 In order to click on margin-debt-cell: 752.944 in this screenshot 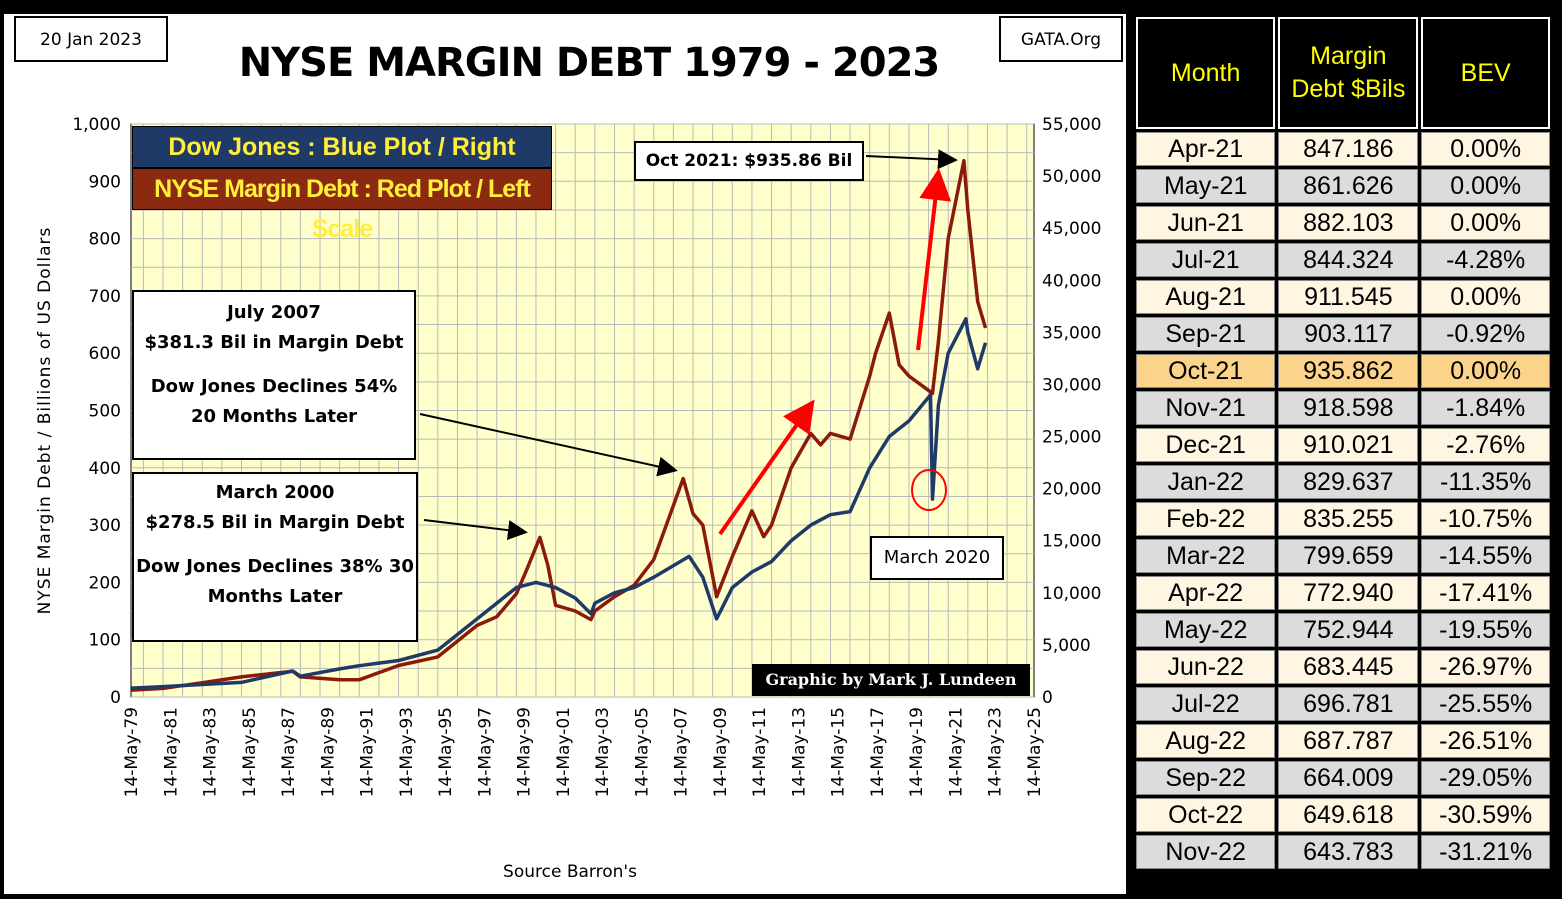, I will do `click(1348, 630)`.